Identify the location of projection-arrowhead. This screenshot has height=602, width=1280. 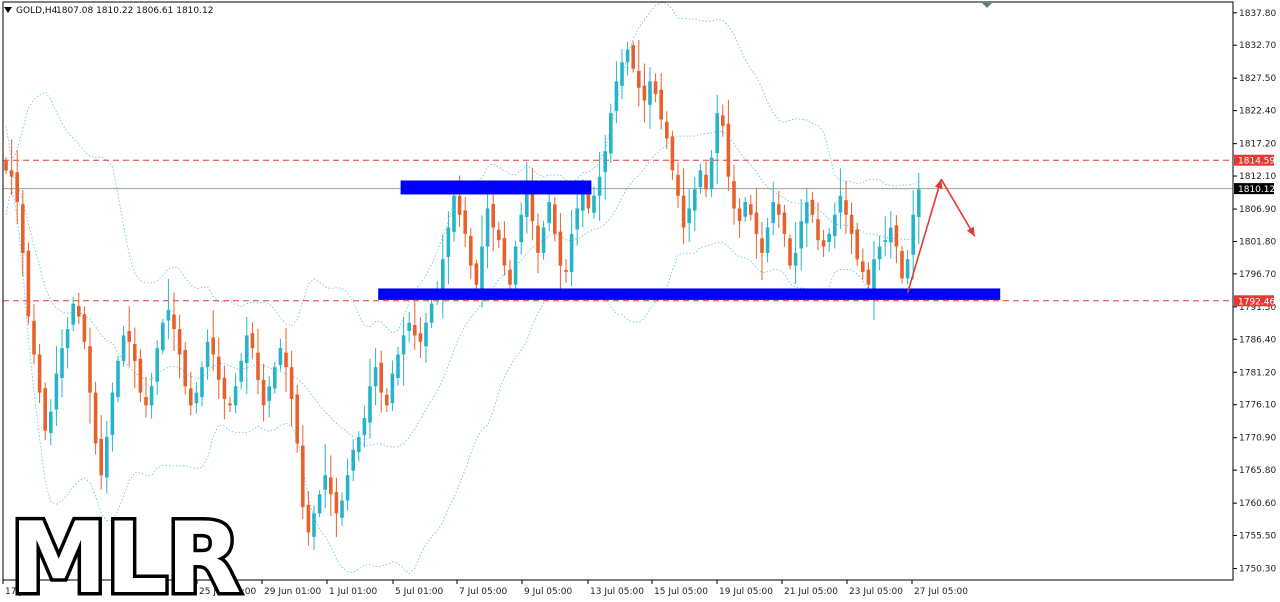
(938, 184).